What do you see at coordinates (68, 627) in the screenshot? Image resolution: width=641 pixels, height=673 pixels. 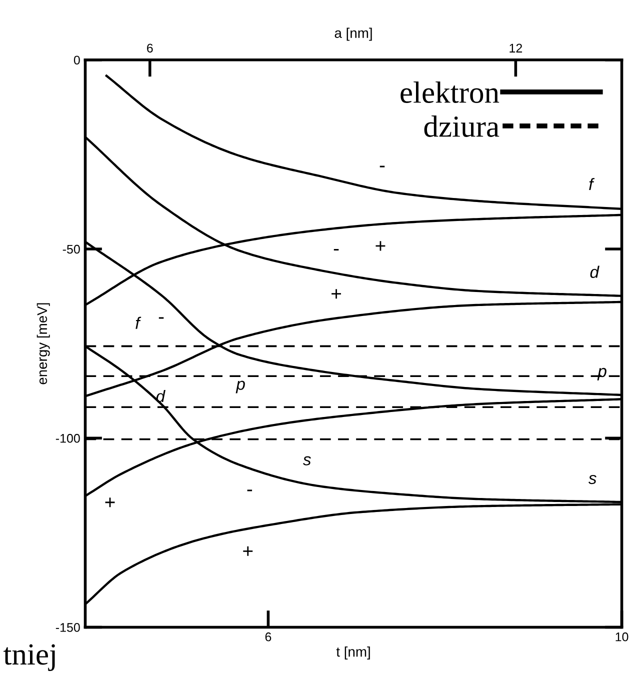 I see `y-tick-label: -150` at bounding box center [68, 627].